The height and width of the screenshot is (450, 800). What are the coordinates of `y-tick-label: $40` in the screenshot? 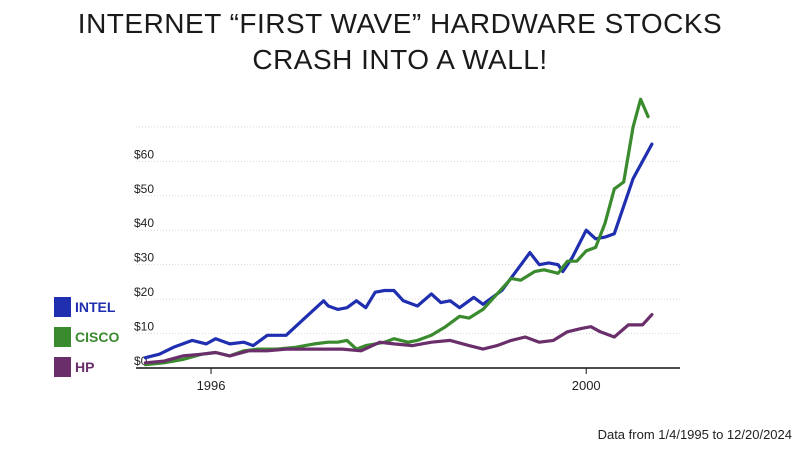 It's located at (144, 223).